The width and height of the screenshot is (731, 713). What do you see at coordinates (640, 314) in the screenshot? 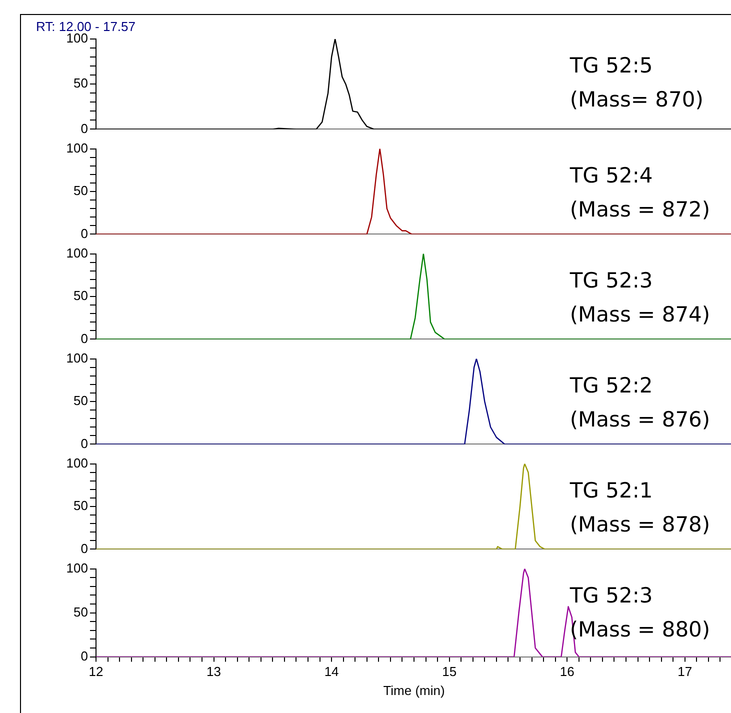
I see `annotation: (Mass = 874)` at bounding box center [640, 314].